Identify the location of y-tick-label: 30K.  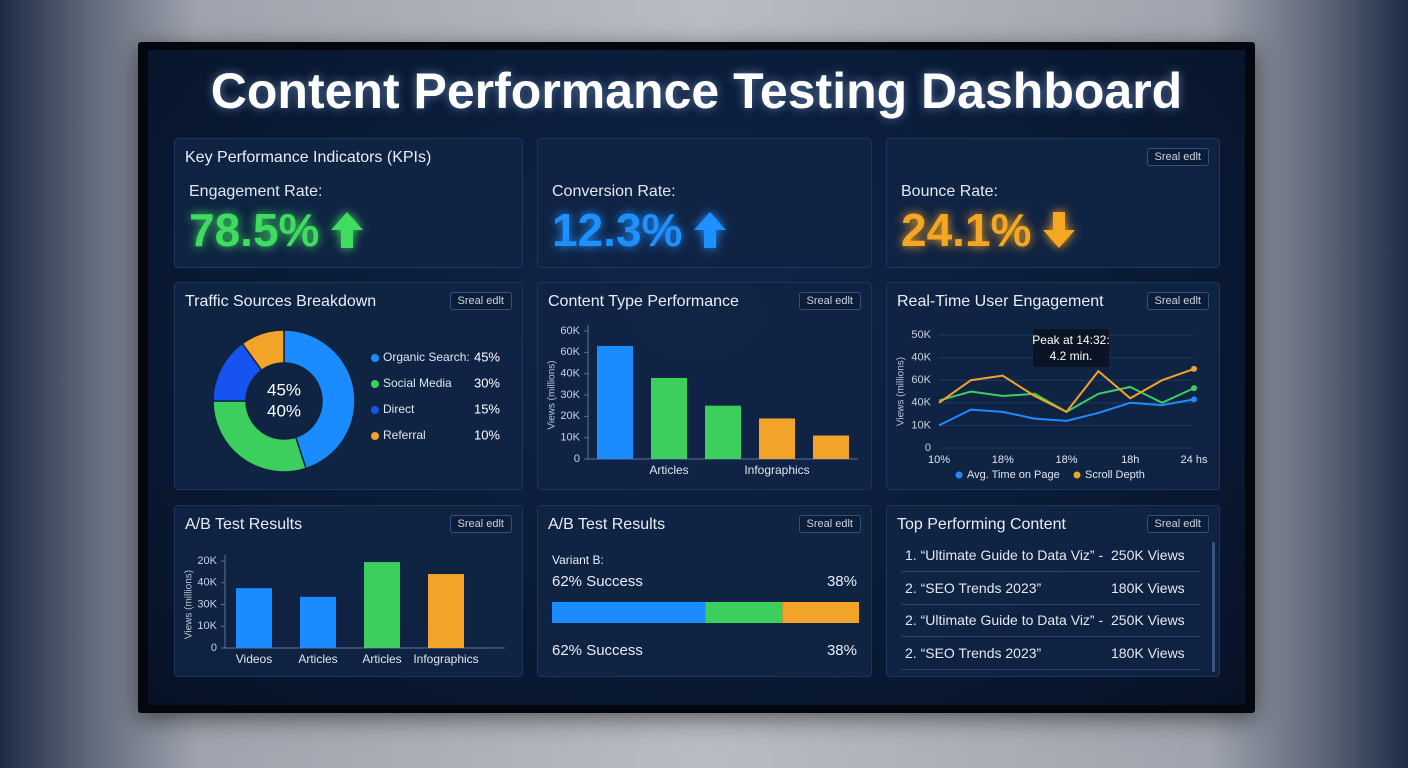
(570, 395).